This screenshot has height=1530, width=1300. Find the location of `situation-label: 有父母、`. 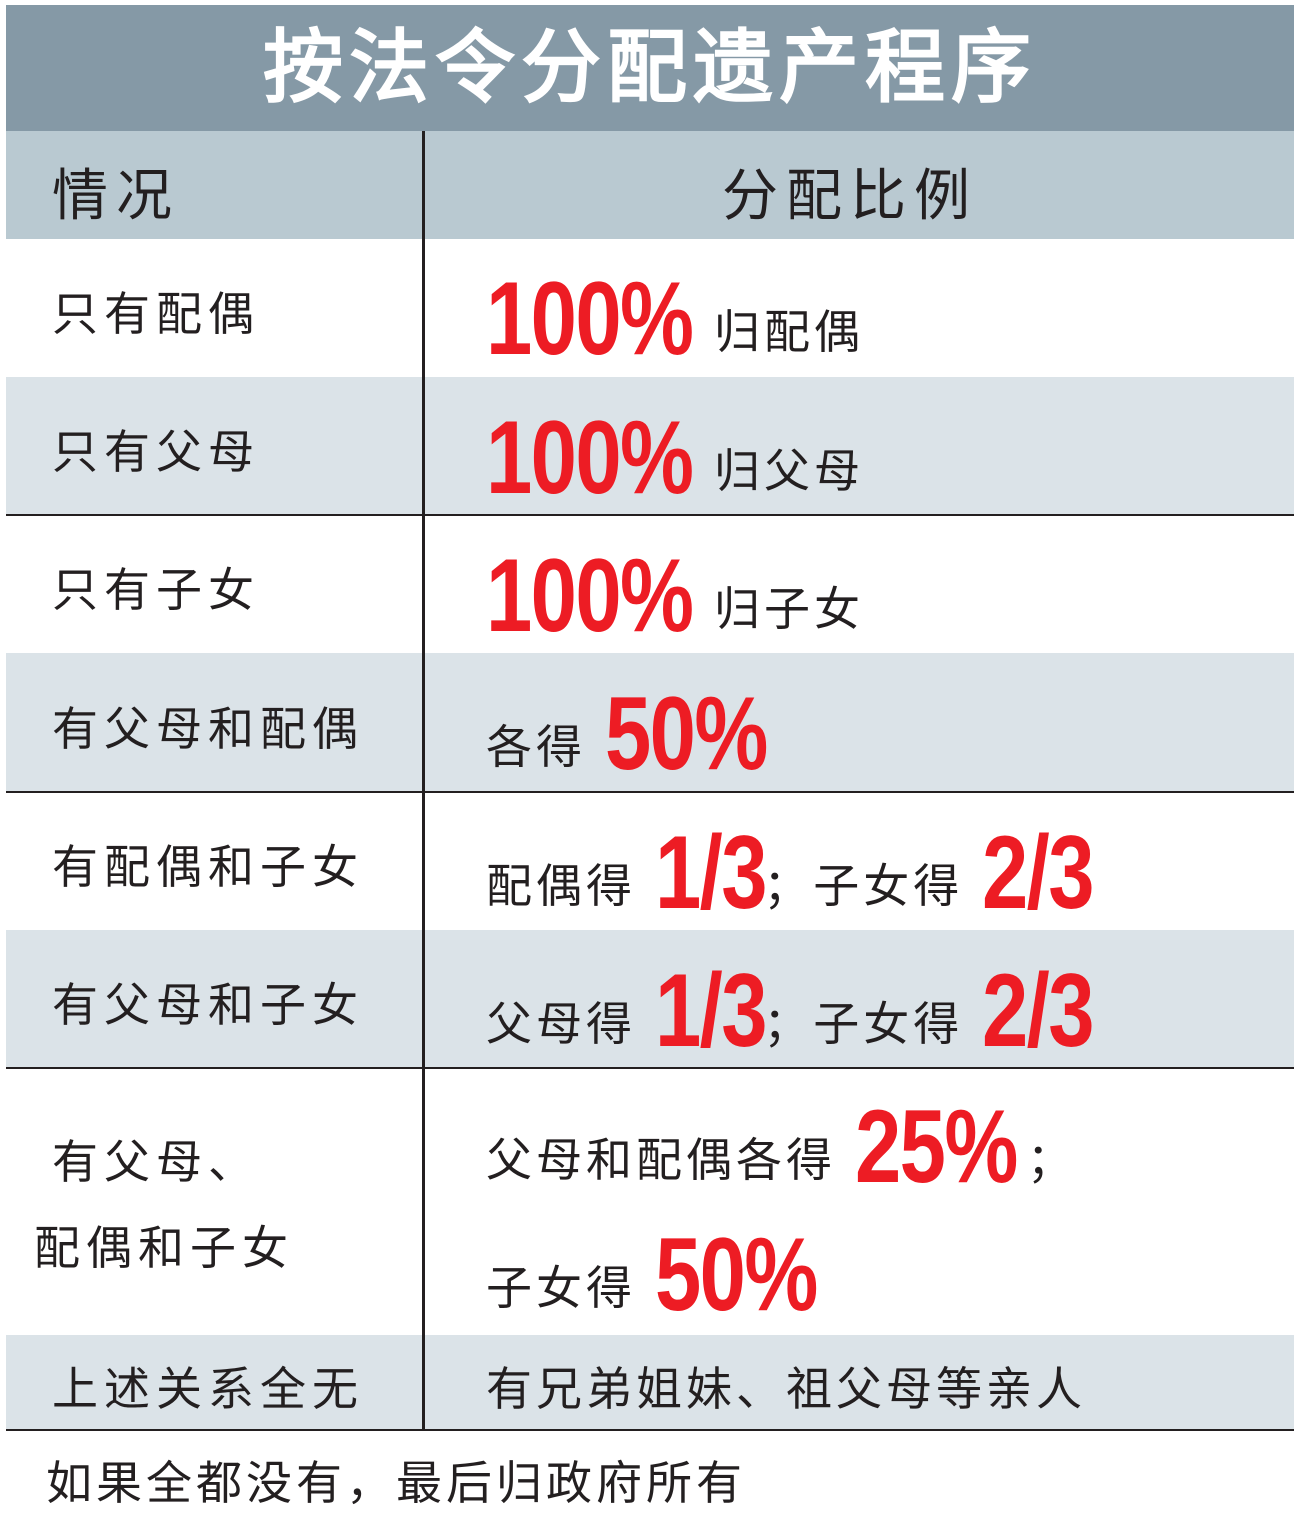

situation-label: 有父母、 is located at coordinates (156, 1162).